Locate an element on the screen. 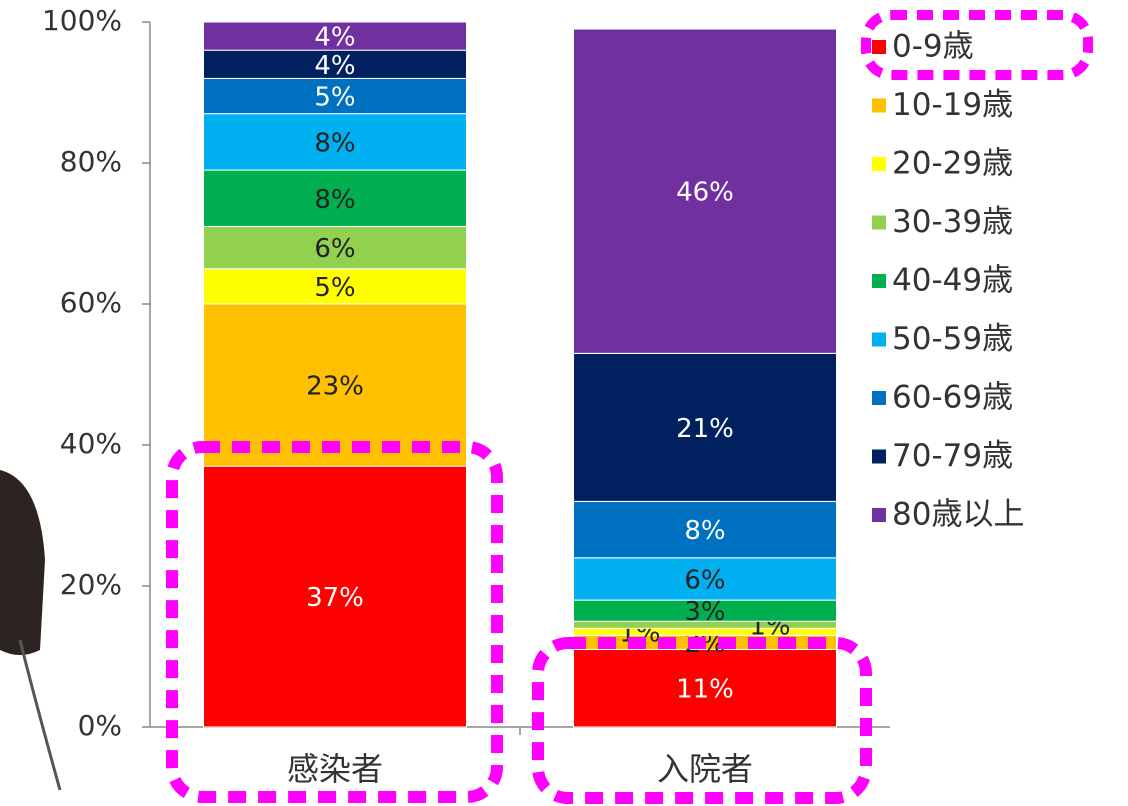 The height and width of the screenshot is (806, 1128). y-tick-label: 80% is located at coordinates (91, 161).